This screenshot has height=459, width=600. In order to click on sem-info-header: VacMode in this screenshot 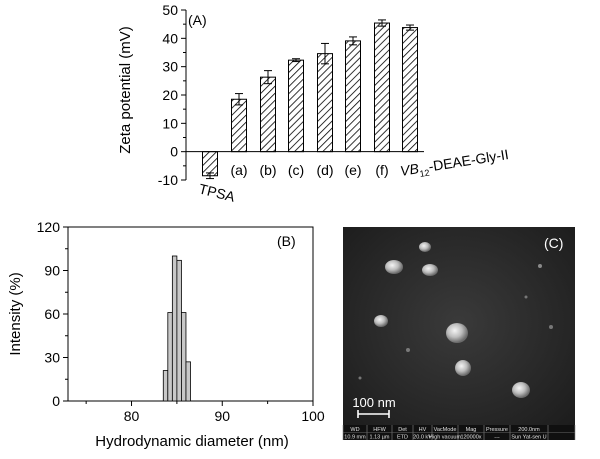, I will do `click(445, 430)`.